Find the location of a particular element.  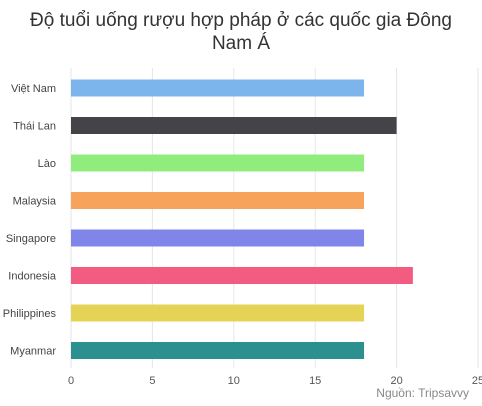

x-tick-label: 20 is located at coordinates (396, 381).